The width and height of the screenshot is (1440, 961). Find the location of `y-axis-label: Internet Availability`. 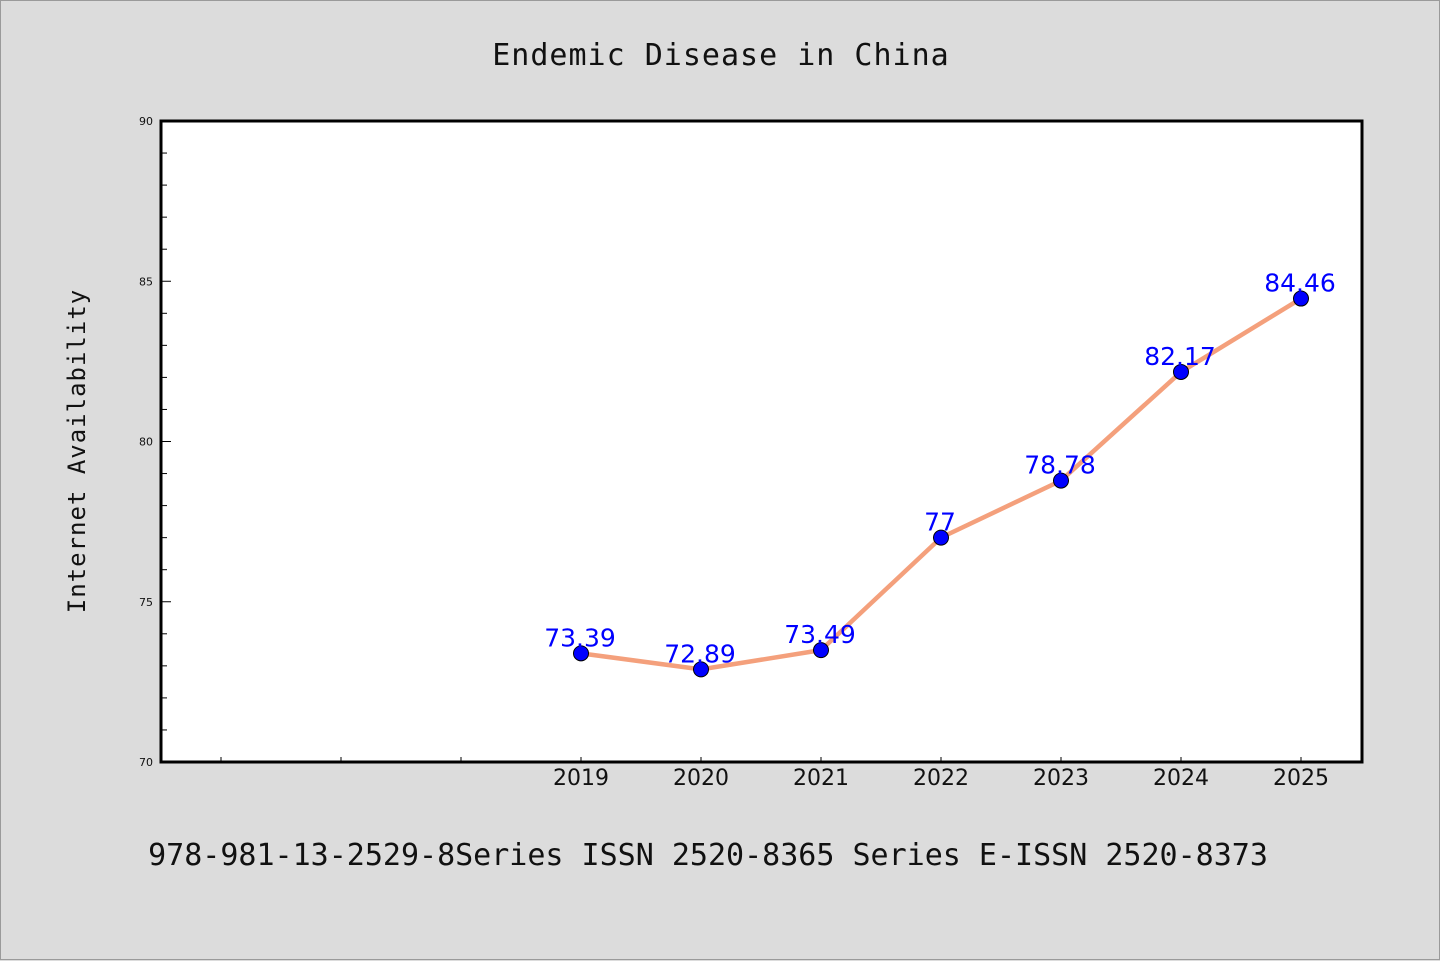

y-axis-label: Internet Availability is located at coordinates (77, 451).